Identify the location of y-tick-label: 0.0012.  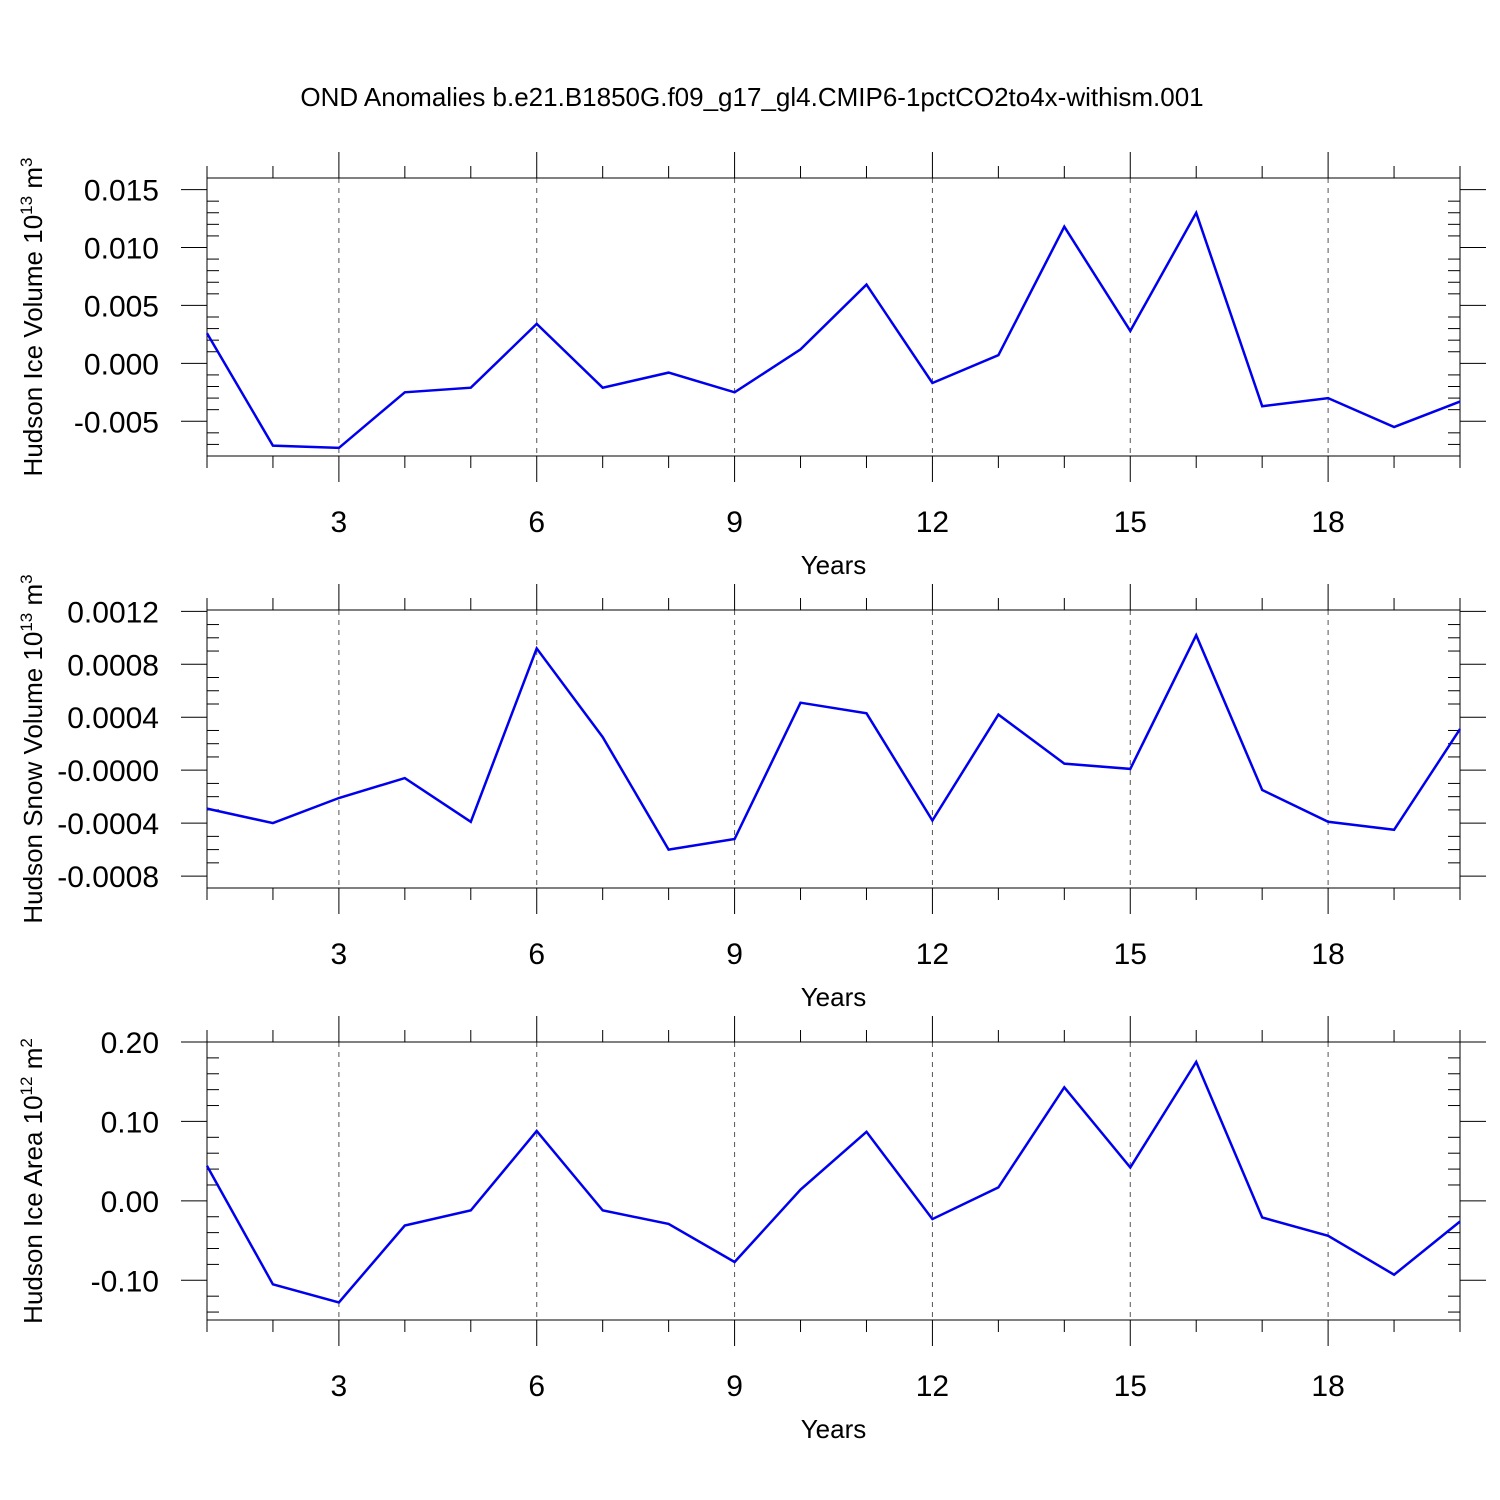
(113, 612).